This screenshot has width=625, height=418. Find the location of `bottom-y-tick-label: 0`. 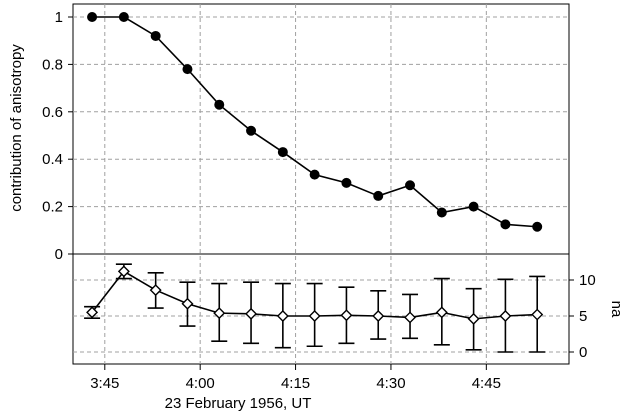

bottom-y-tick-label: 0 is located at coordinates (583, 352).